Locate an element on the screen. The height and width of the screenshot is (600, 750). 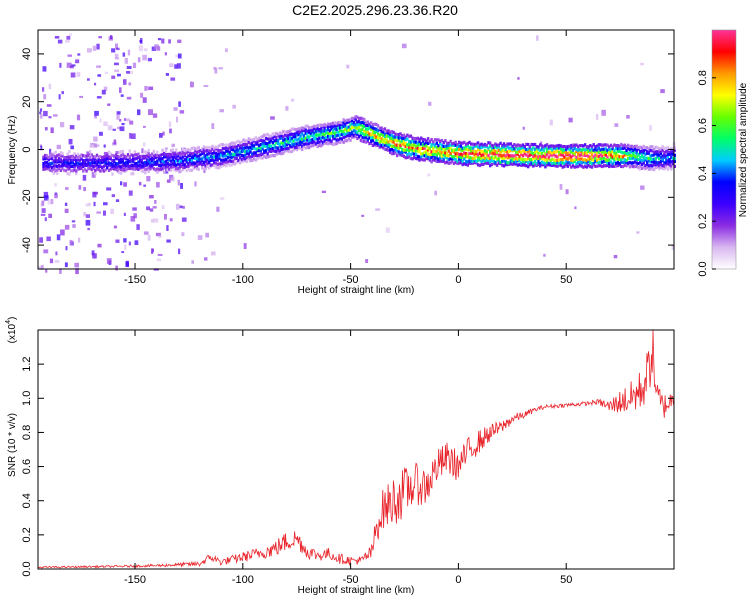
colorbar-ticks: 0.00.20.40.60.8 is located at coordinates (706, 173).